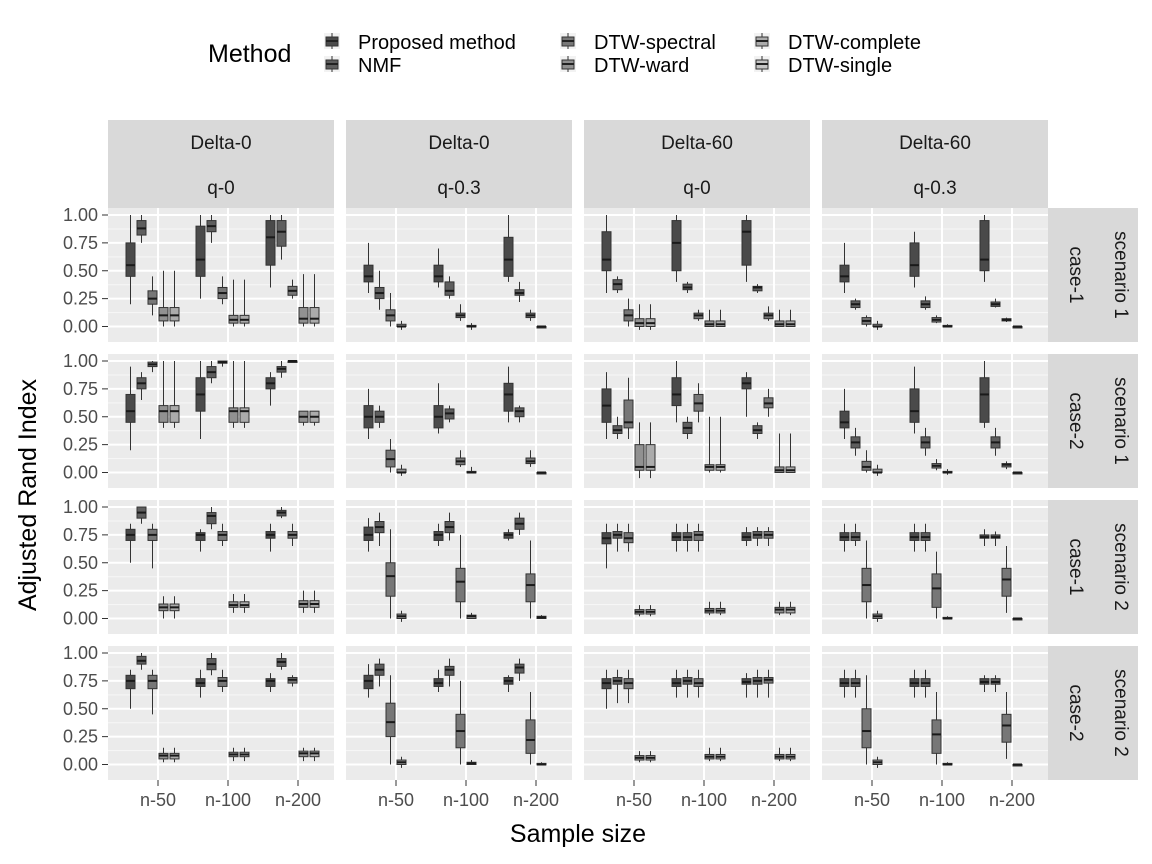 The image size is (1152, 864). What do you see at coordinates (706, 795) in the screenshot?
I see `x-axis-panel: n-50 n-100 n-200` at bounding box center [706, 795].